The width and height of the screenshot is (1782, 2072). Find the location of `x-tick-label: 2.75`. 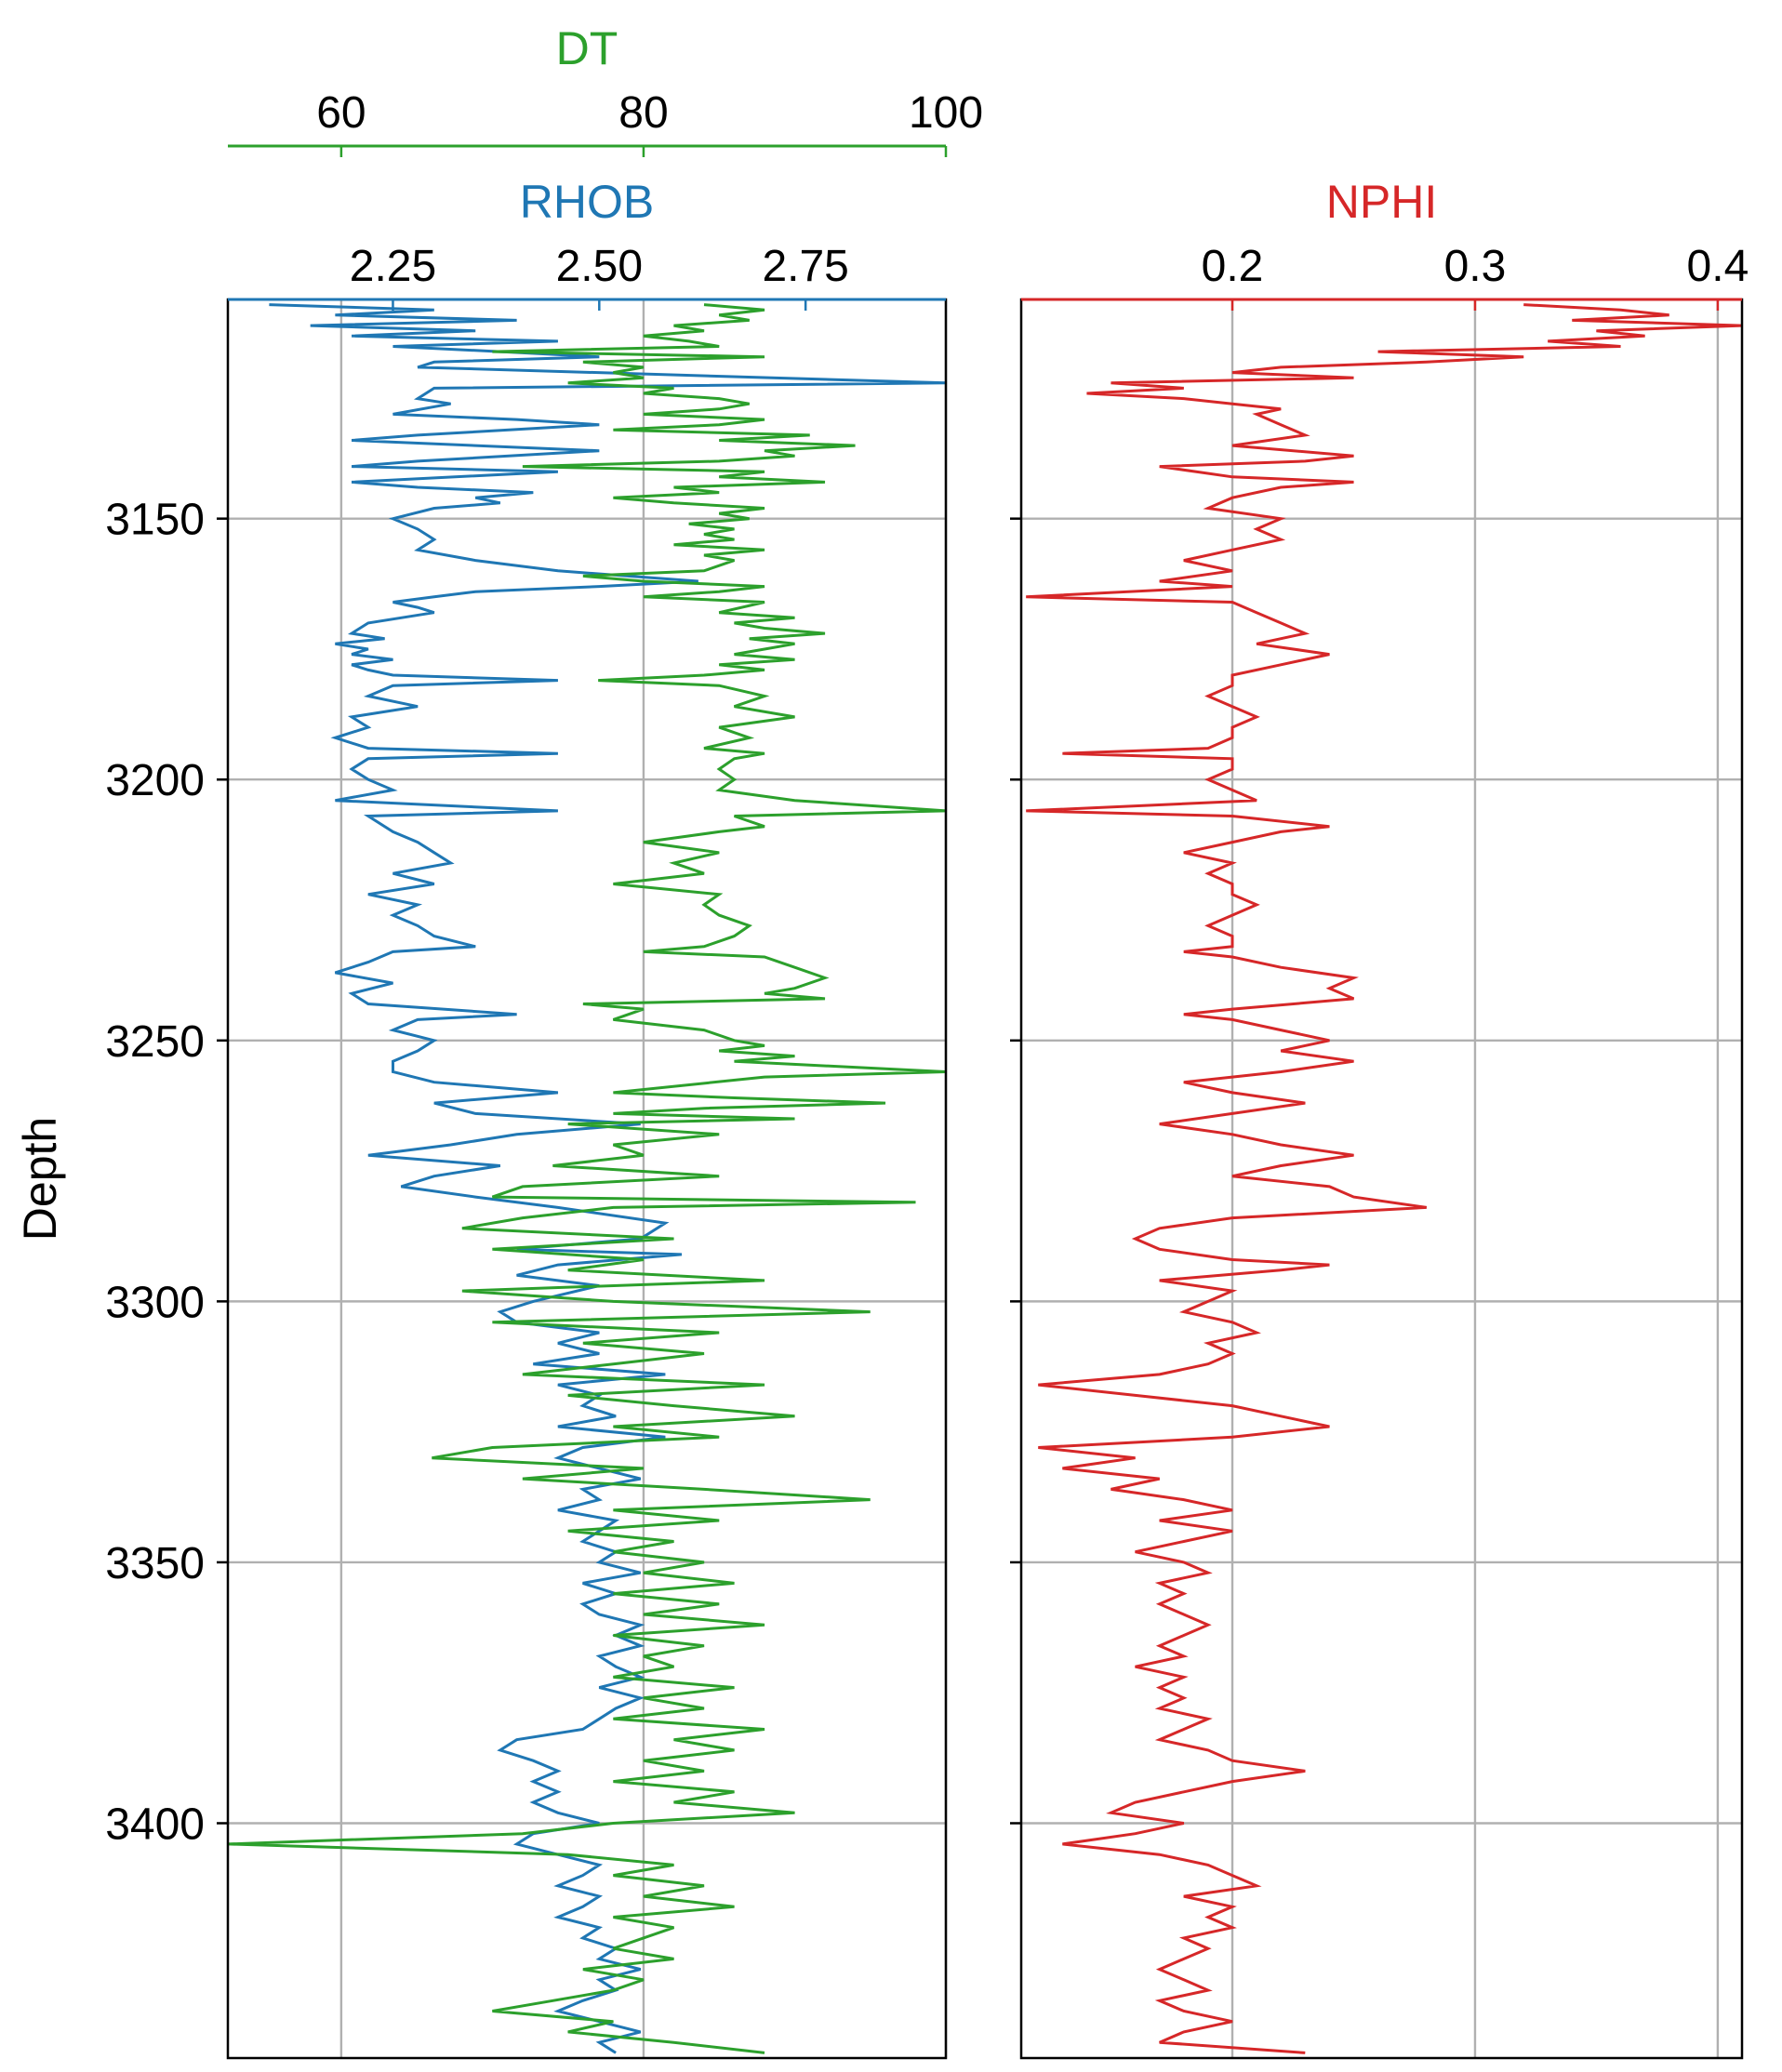

x-tick-label: 2.75 is located at coordinates (805, 266).